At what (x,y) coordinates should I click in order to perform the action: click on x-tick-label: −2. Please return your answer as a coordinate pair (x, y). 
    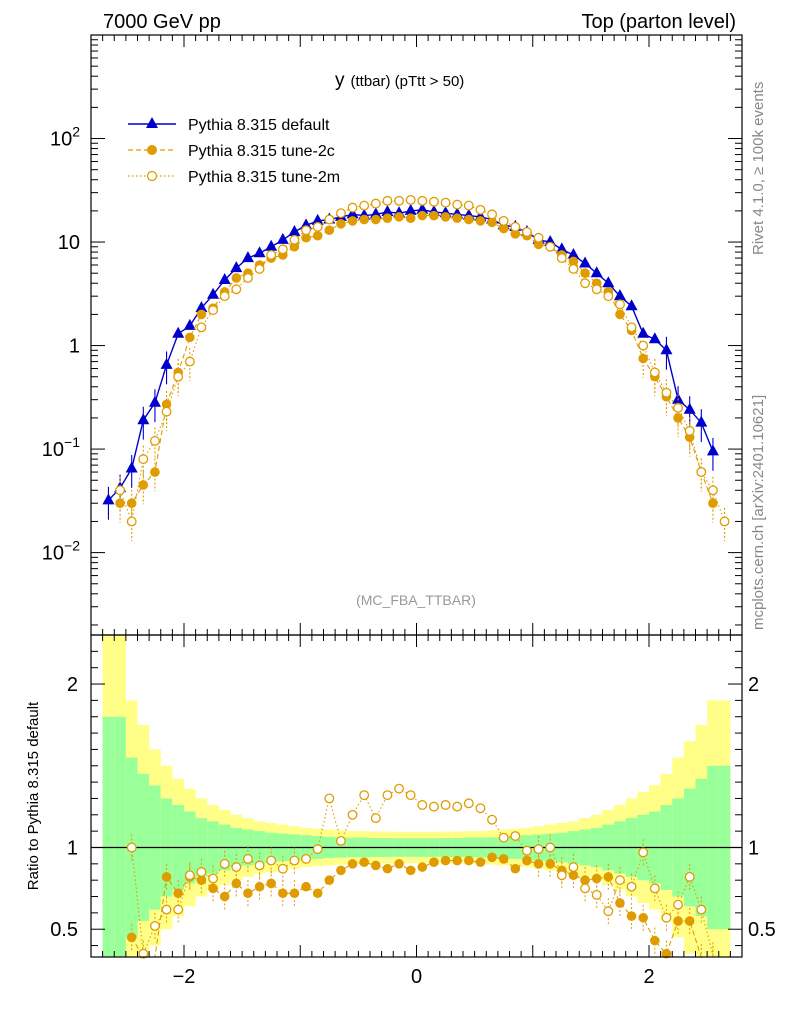
    Looking at the image, I should click on (184, 977).